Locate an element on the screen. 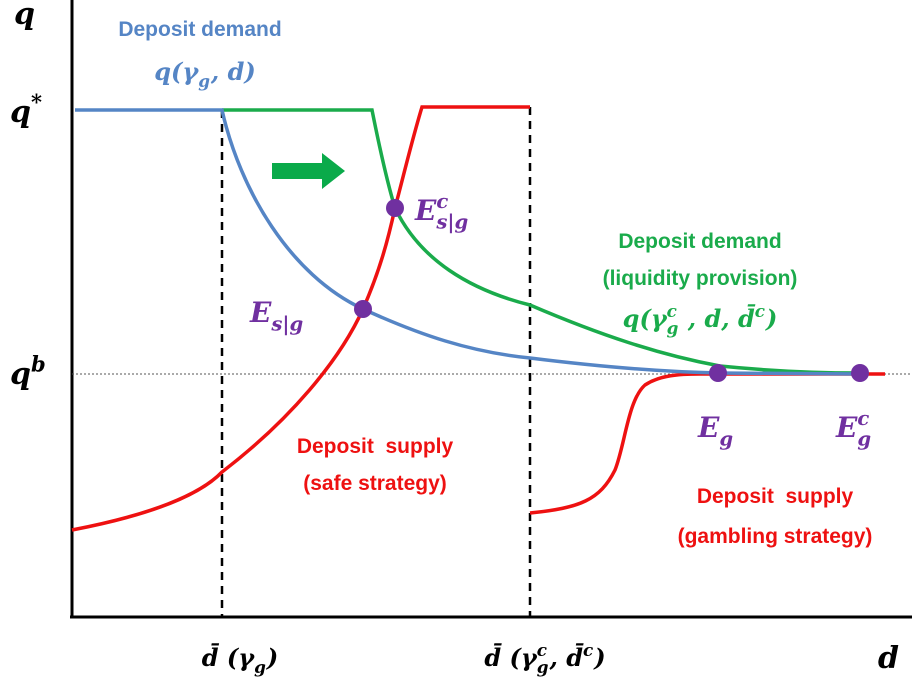  text: d is located at coordinates (888, 658).